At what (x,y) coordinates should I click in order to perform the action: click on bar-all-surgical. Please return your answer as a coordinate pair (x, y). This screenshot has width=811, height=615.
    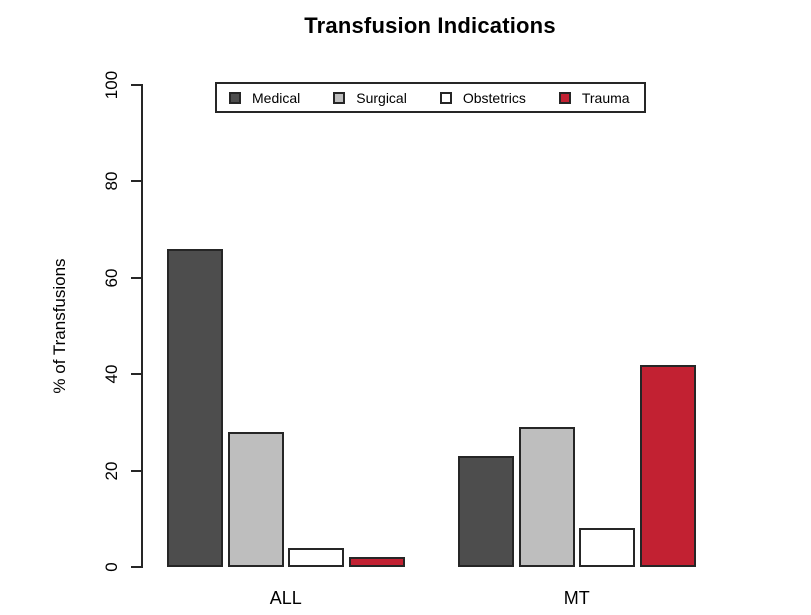
    Looking at the image, I should click on (255, 499).